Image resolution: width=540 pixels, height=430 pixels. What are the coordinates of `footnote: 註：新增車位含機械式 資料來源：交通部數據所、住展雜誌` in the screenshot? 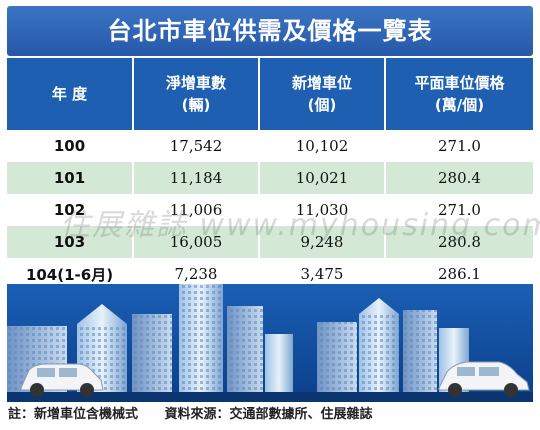 It's located at (271, 415).